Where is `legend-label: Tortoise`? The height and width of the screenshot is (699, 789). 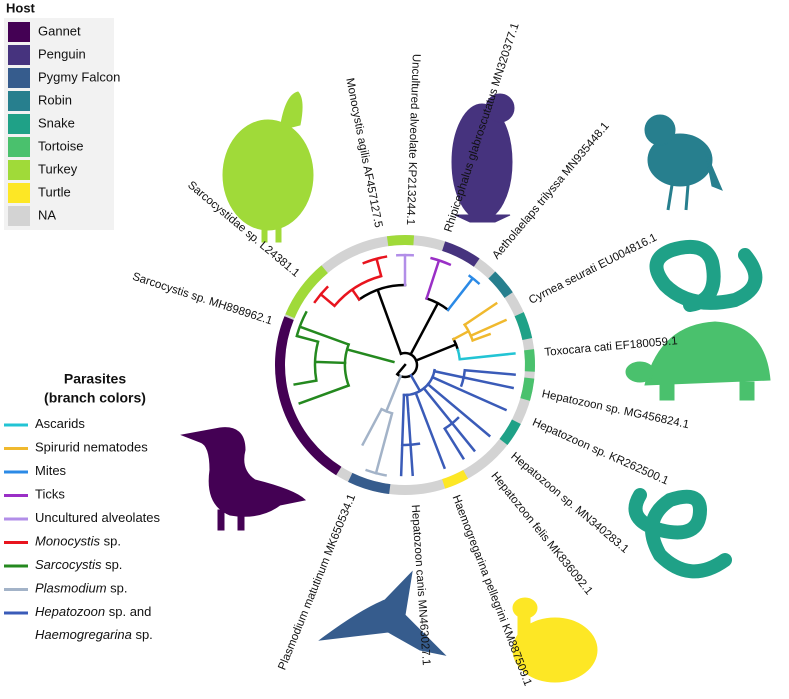 legend-label: Tortoise is located at coordinates (61, 145).